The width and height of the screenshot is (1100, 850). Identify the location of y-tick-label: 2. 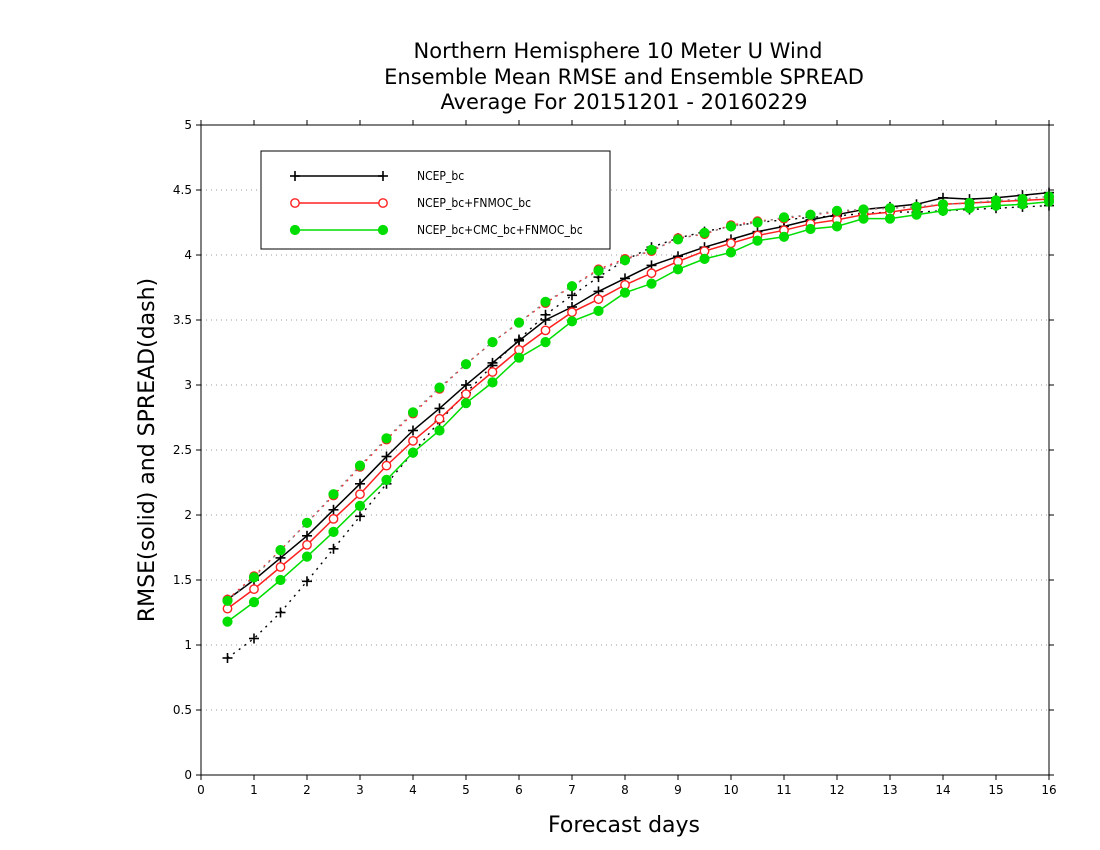
(188, 515).